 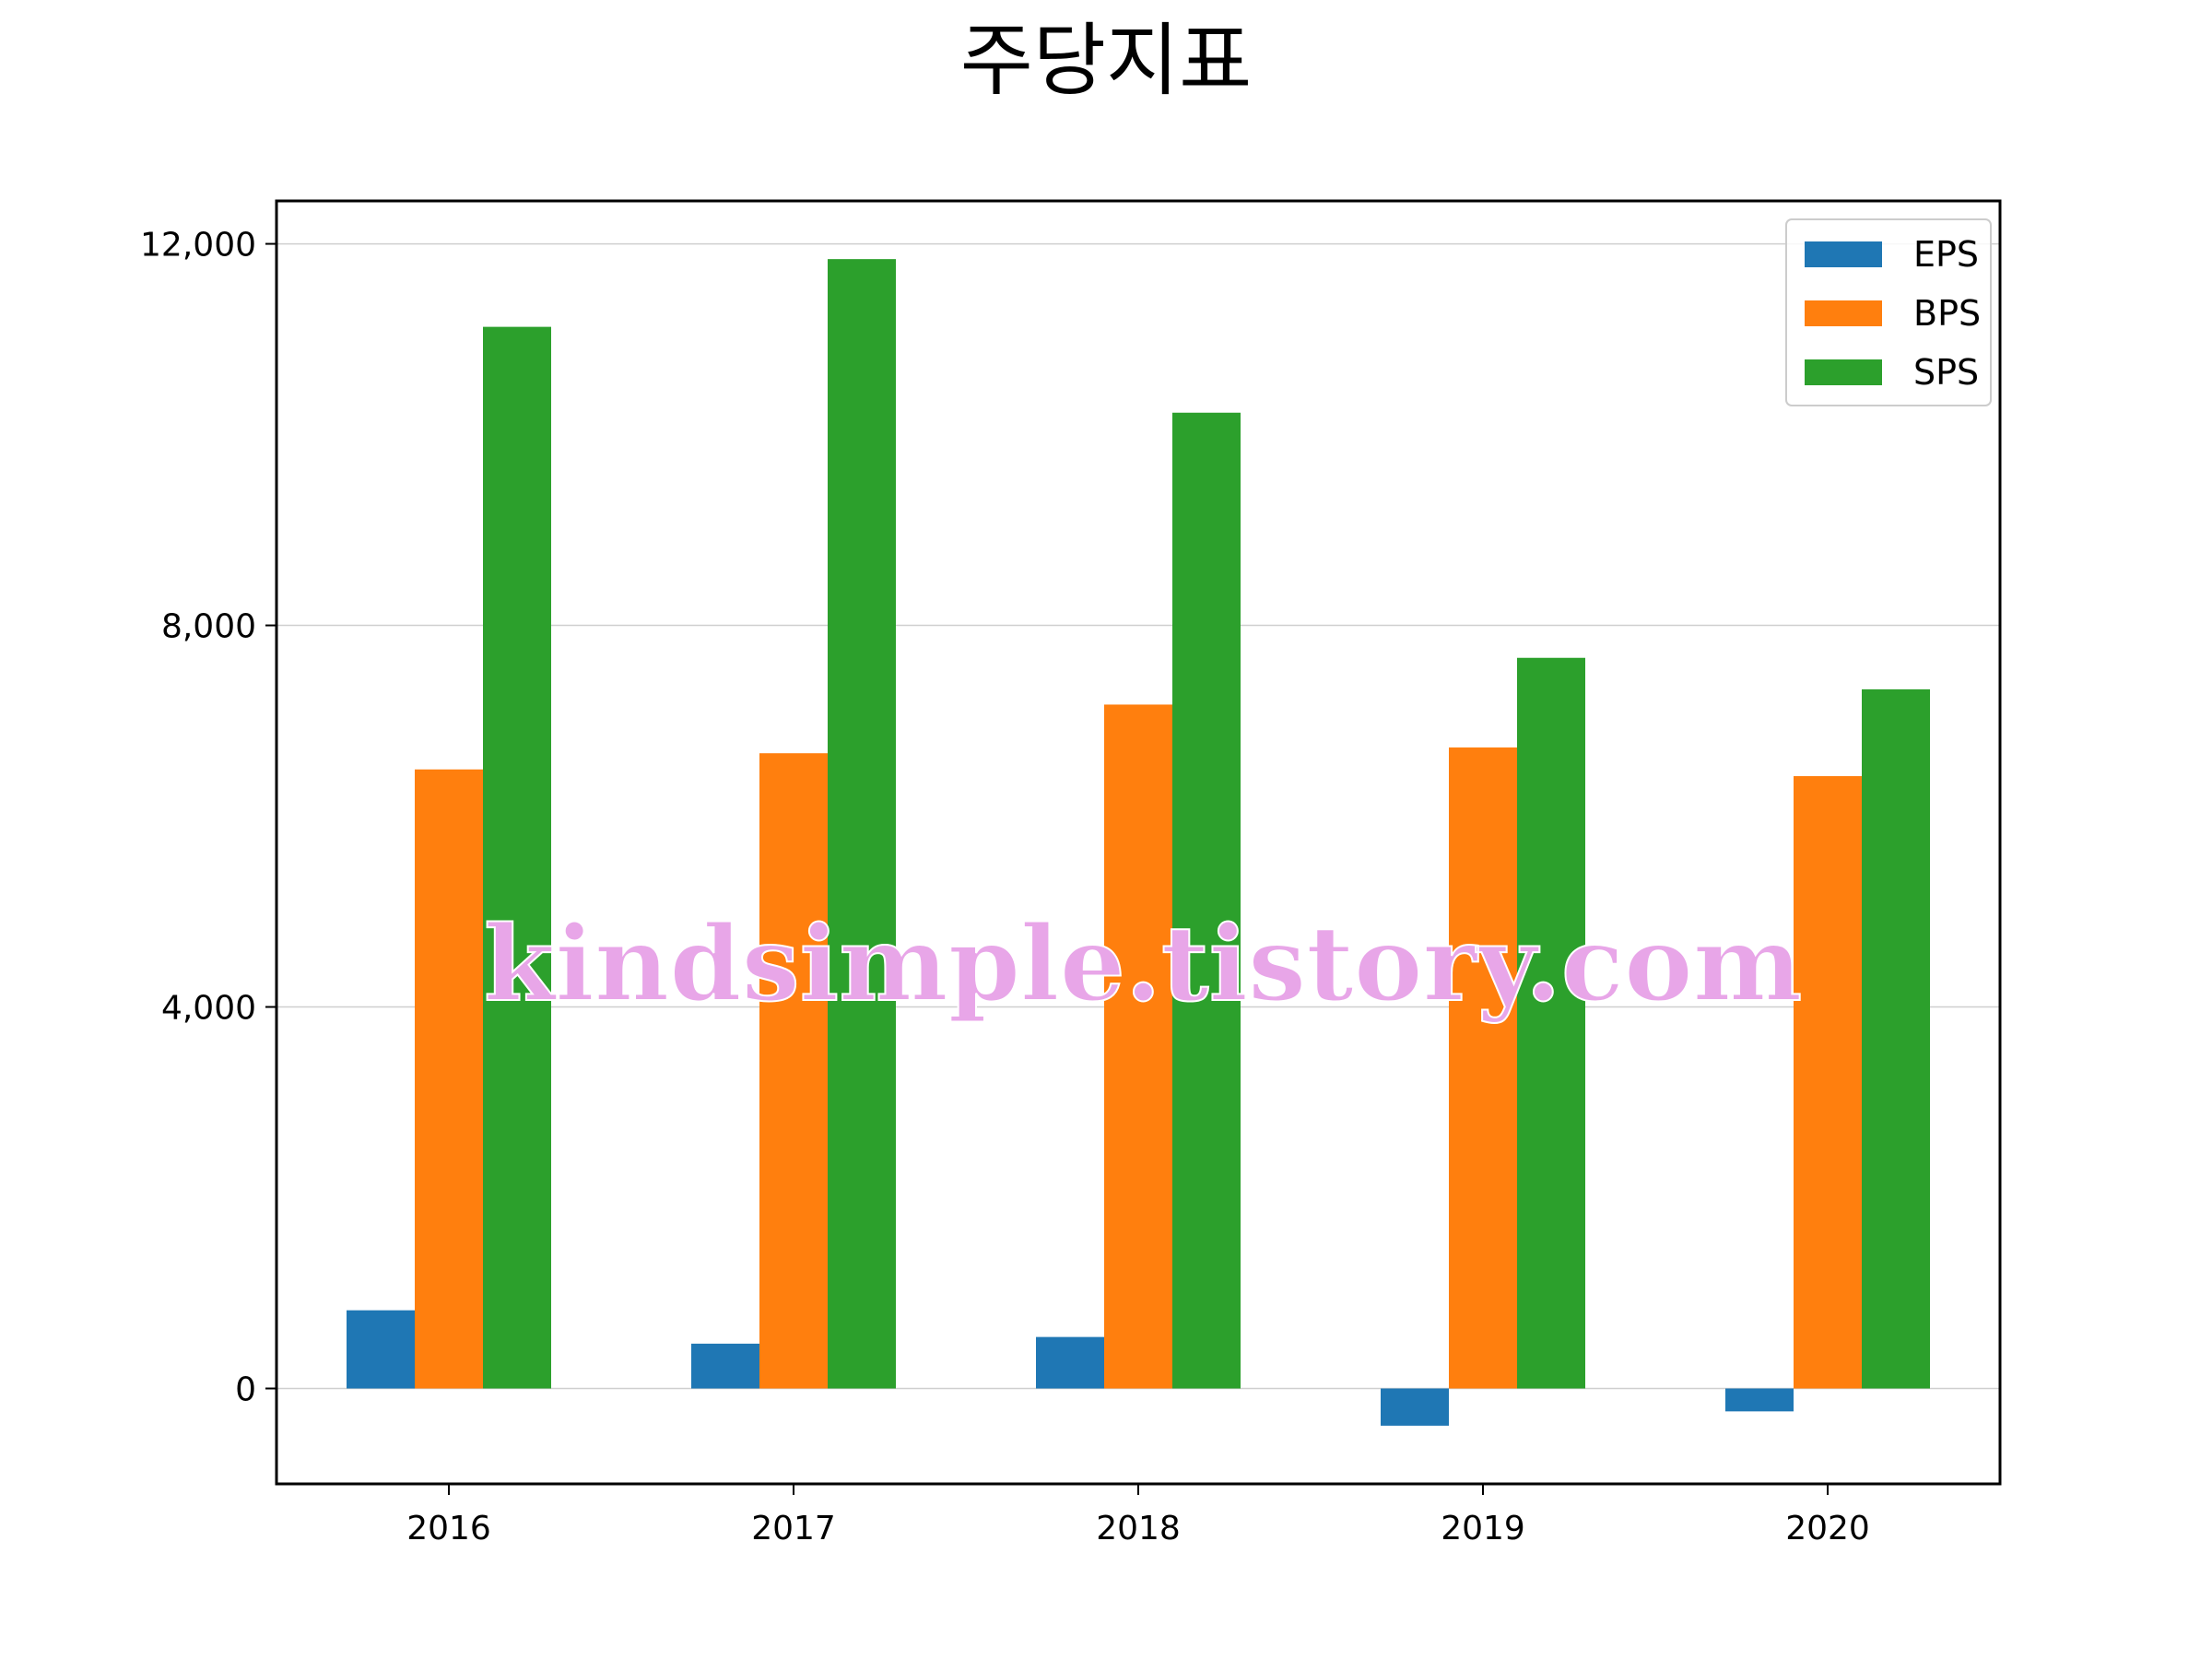 I want to click on bar-sps-2019, so click(x=1551, y=1023).